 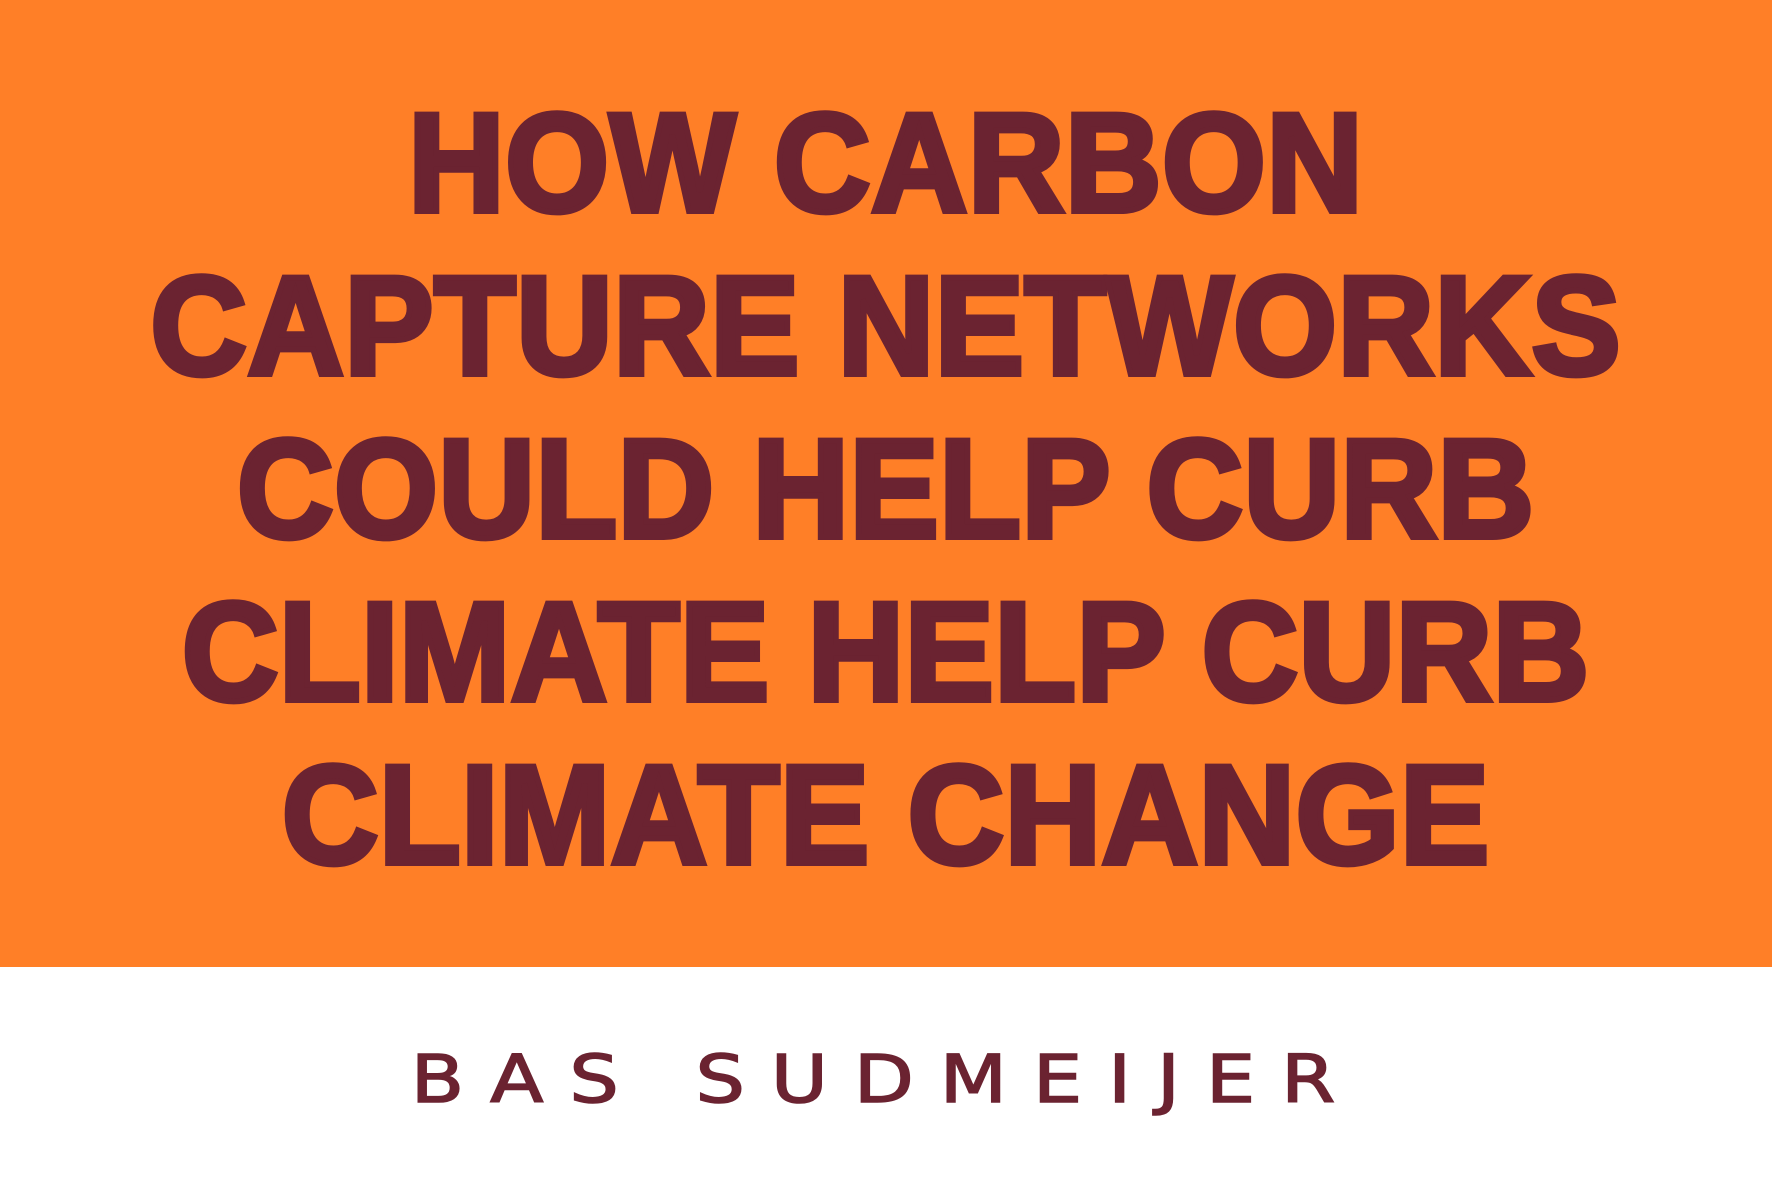 What do you see at coordinates (886, 1079) in the screenshot?
I see `author-name: BAS SUDMEIJER` at bounding box center [886, 1079].